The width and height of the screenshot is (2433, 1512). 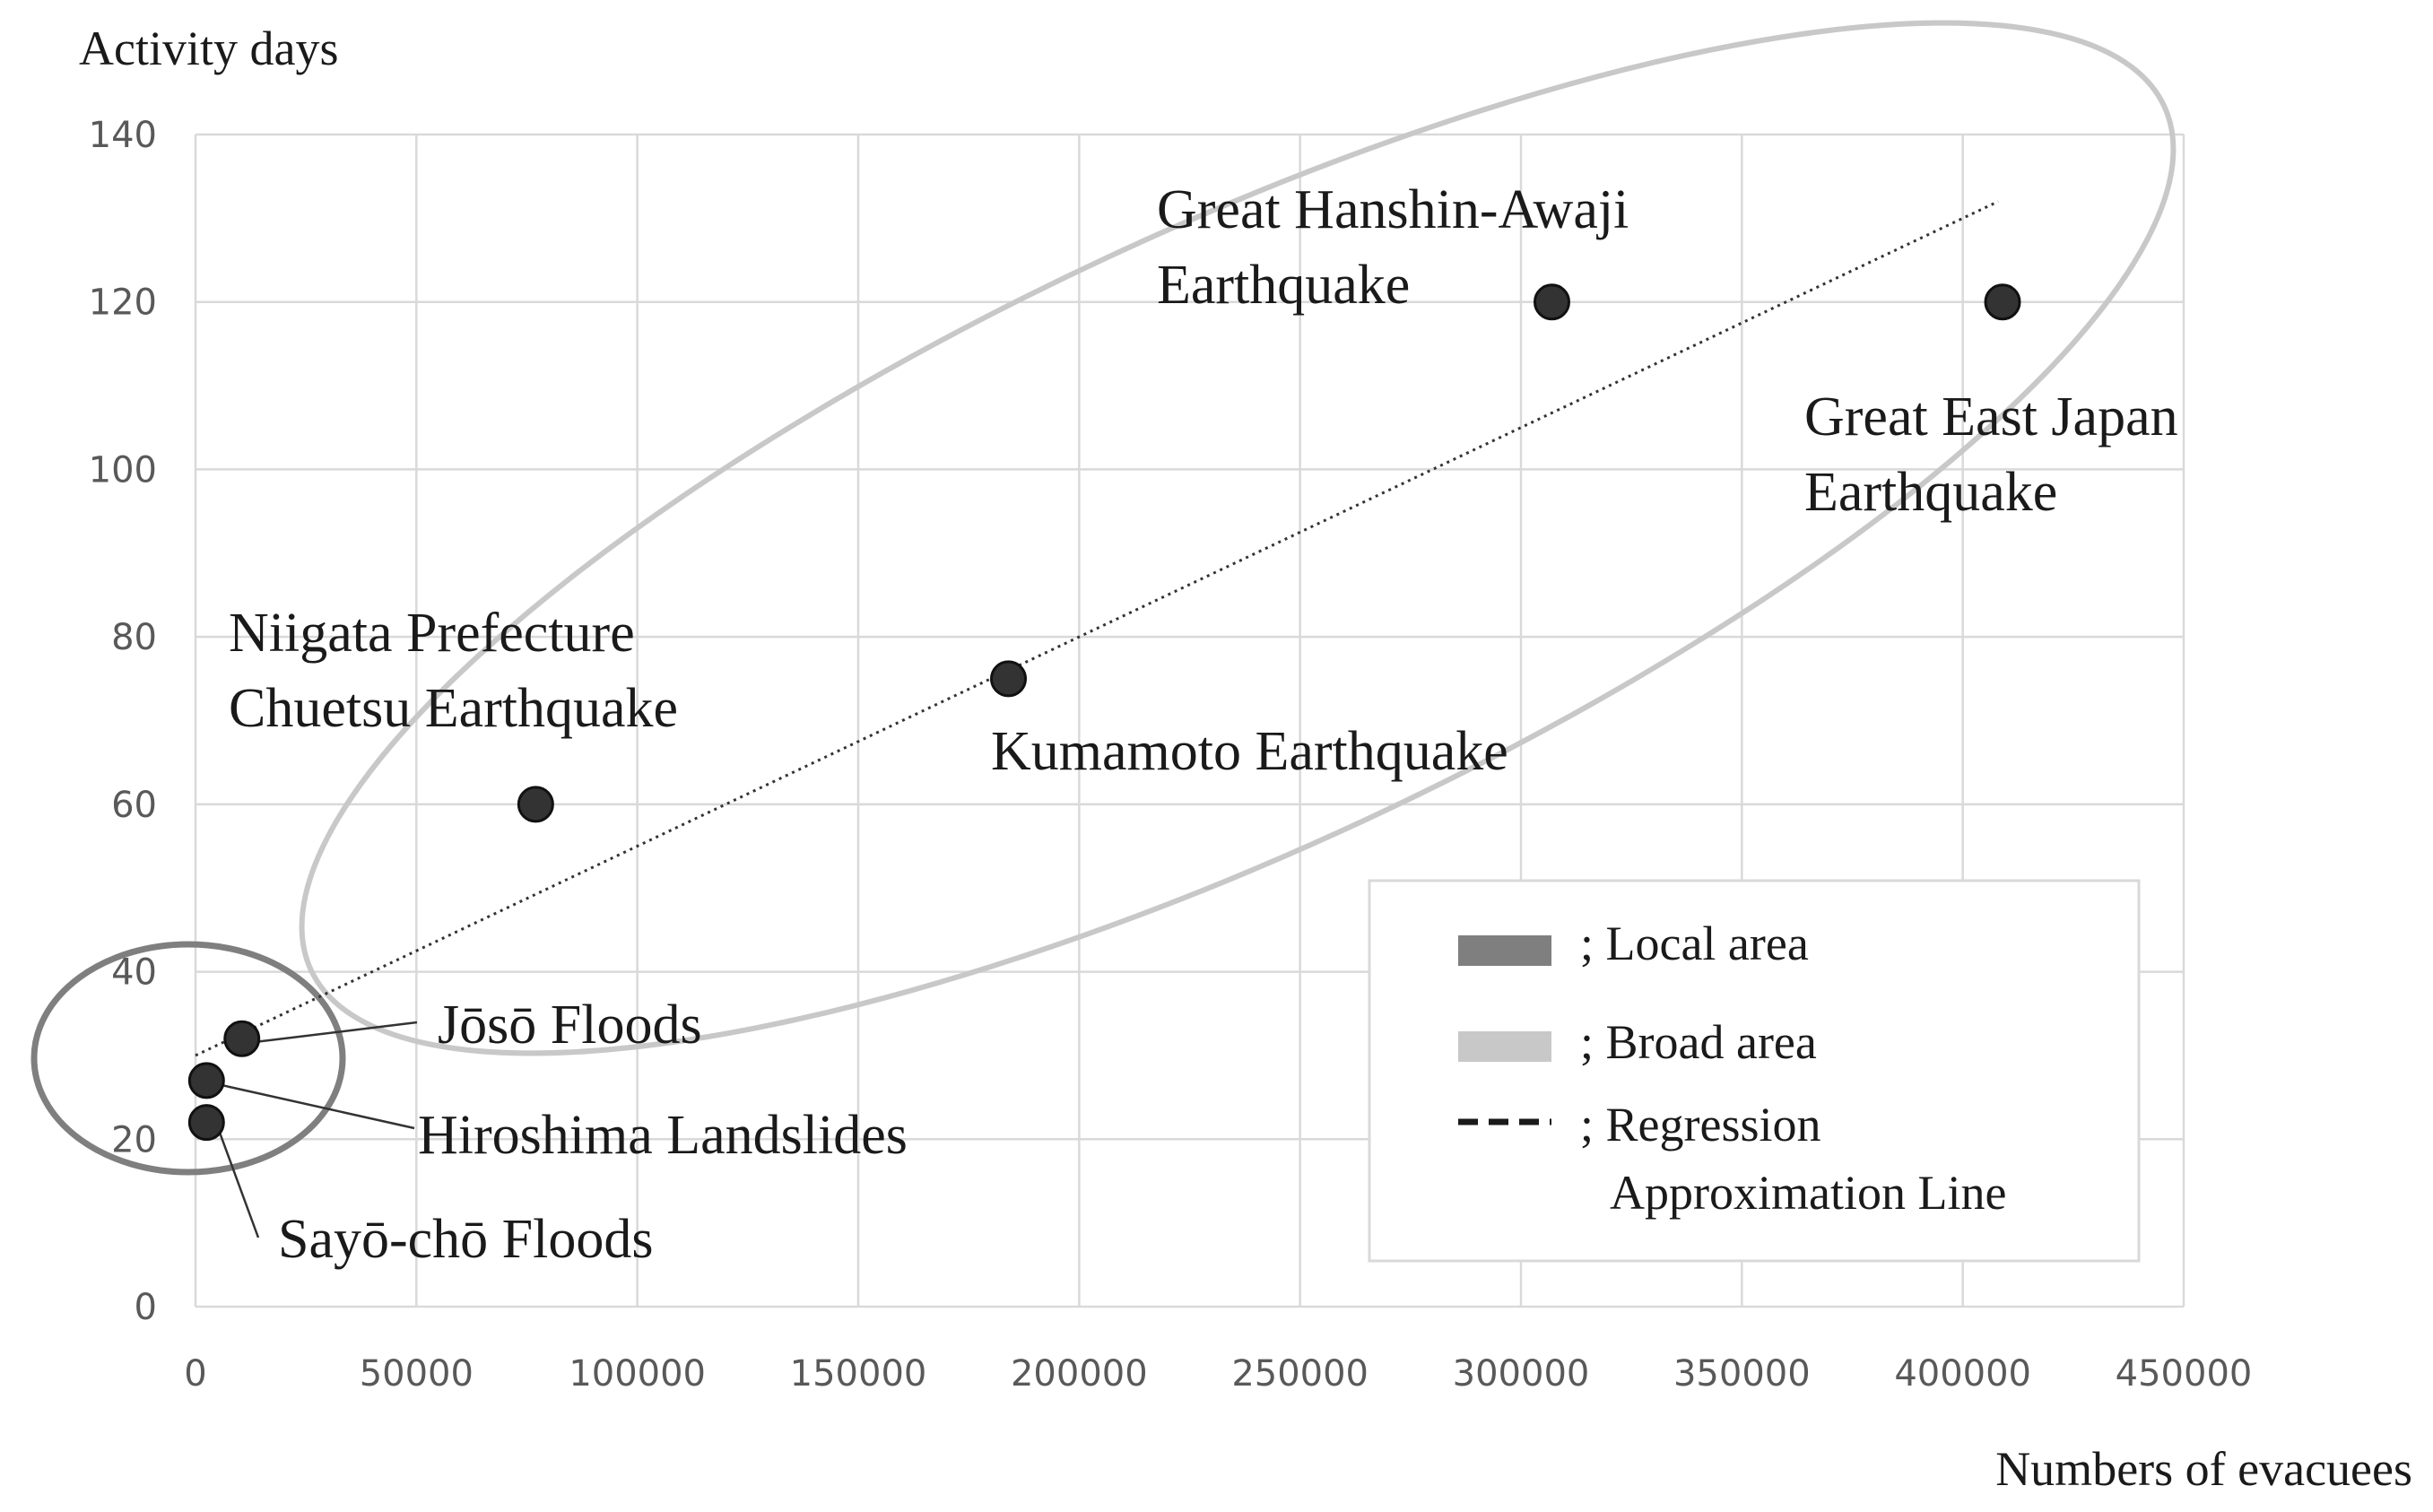 I want to click on x-tick-label-1: 50000, so click(x=417, y=1374).